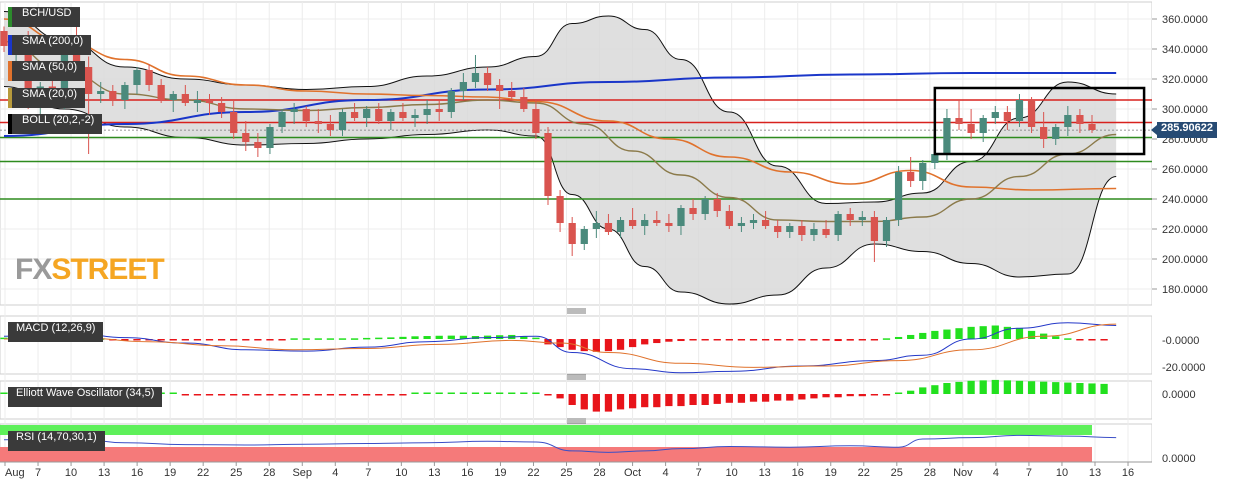  What do you see at coordinates (47, 98) in the screenshot?
I see `sma20-label: SMA (20,0)` at bounding box center [47, 98].